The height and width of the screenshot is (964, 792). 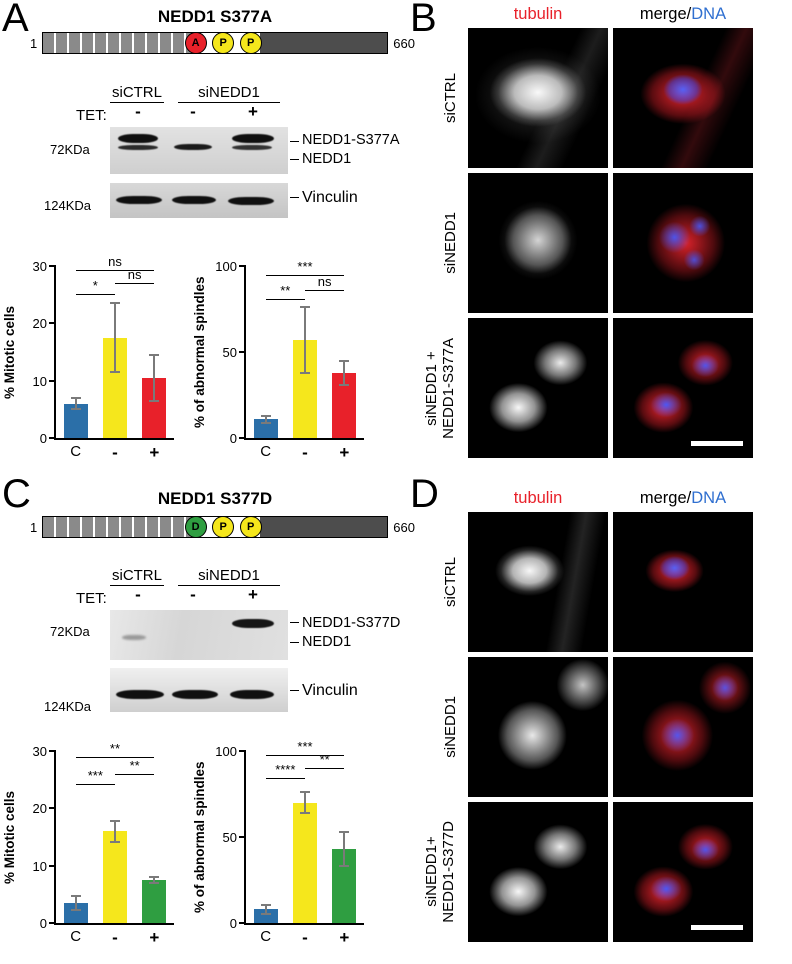 What do you see at coordinates (404, 527) in the screenshot?
I see `schematic-end: 660` at bounding box center [404, 527].